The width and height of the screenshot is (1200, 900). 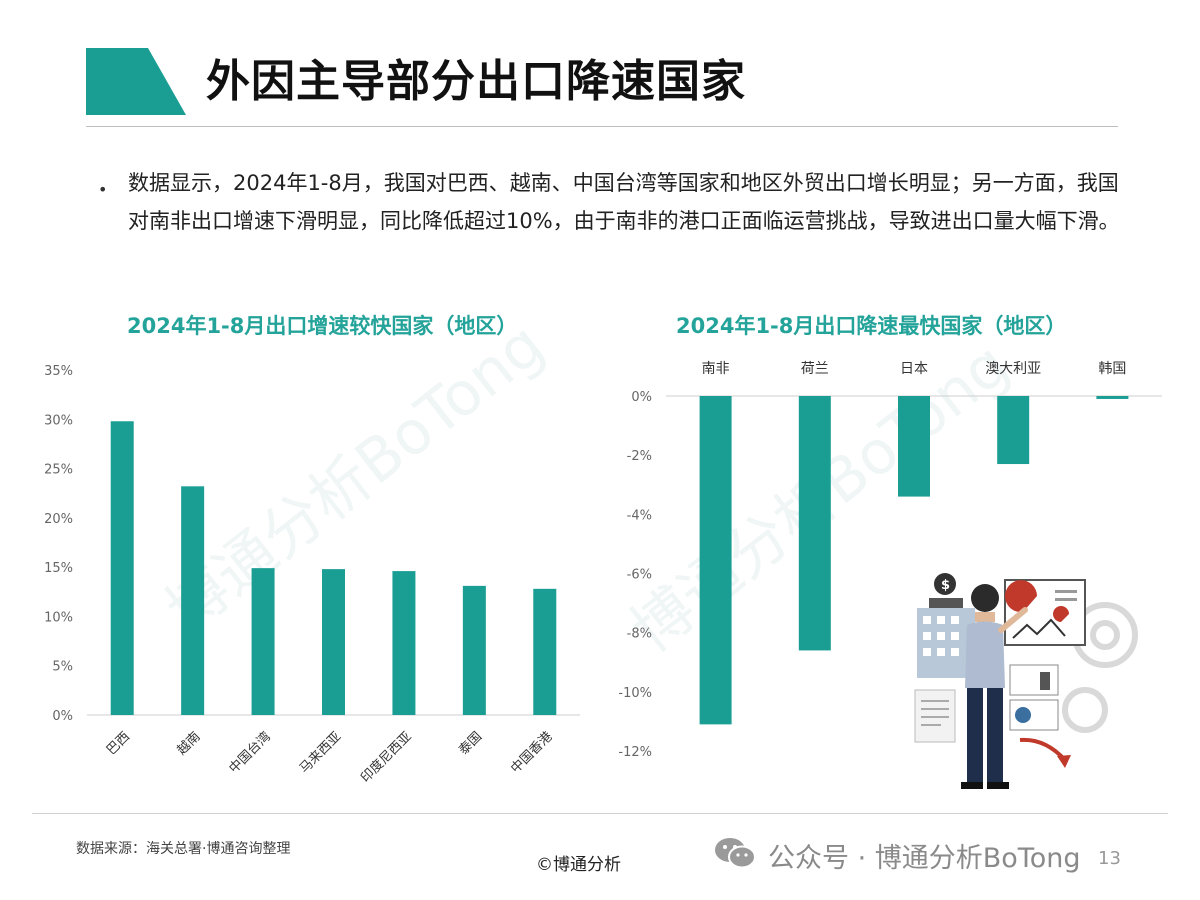 What do you see at coordinates (578, 865) in the screenshot?
I see `copyright-text: ©博通分析` at bounding box center [578, 865].